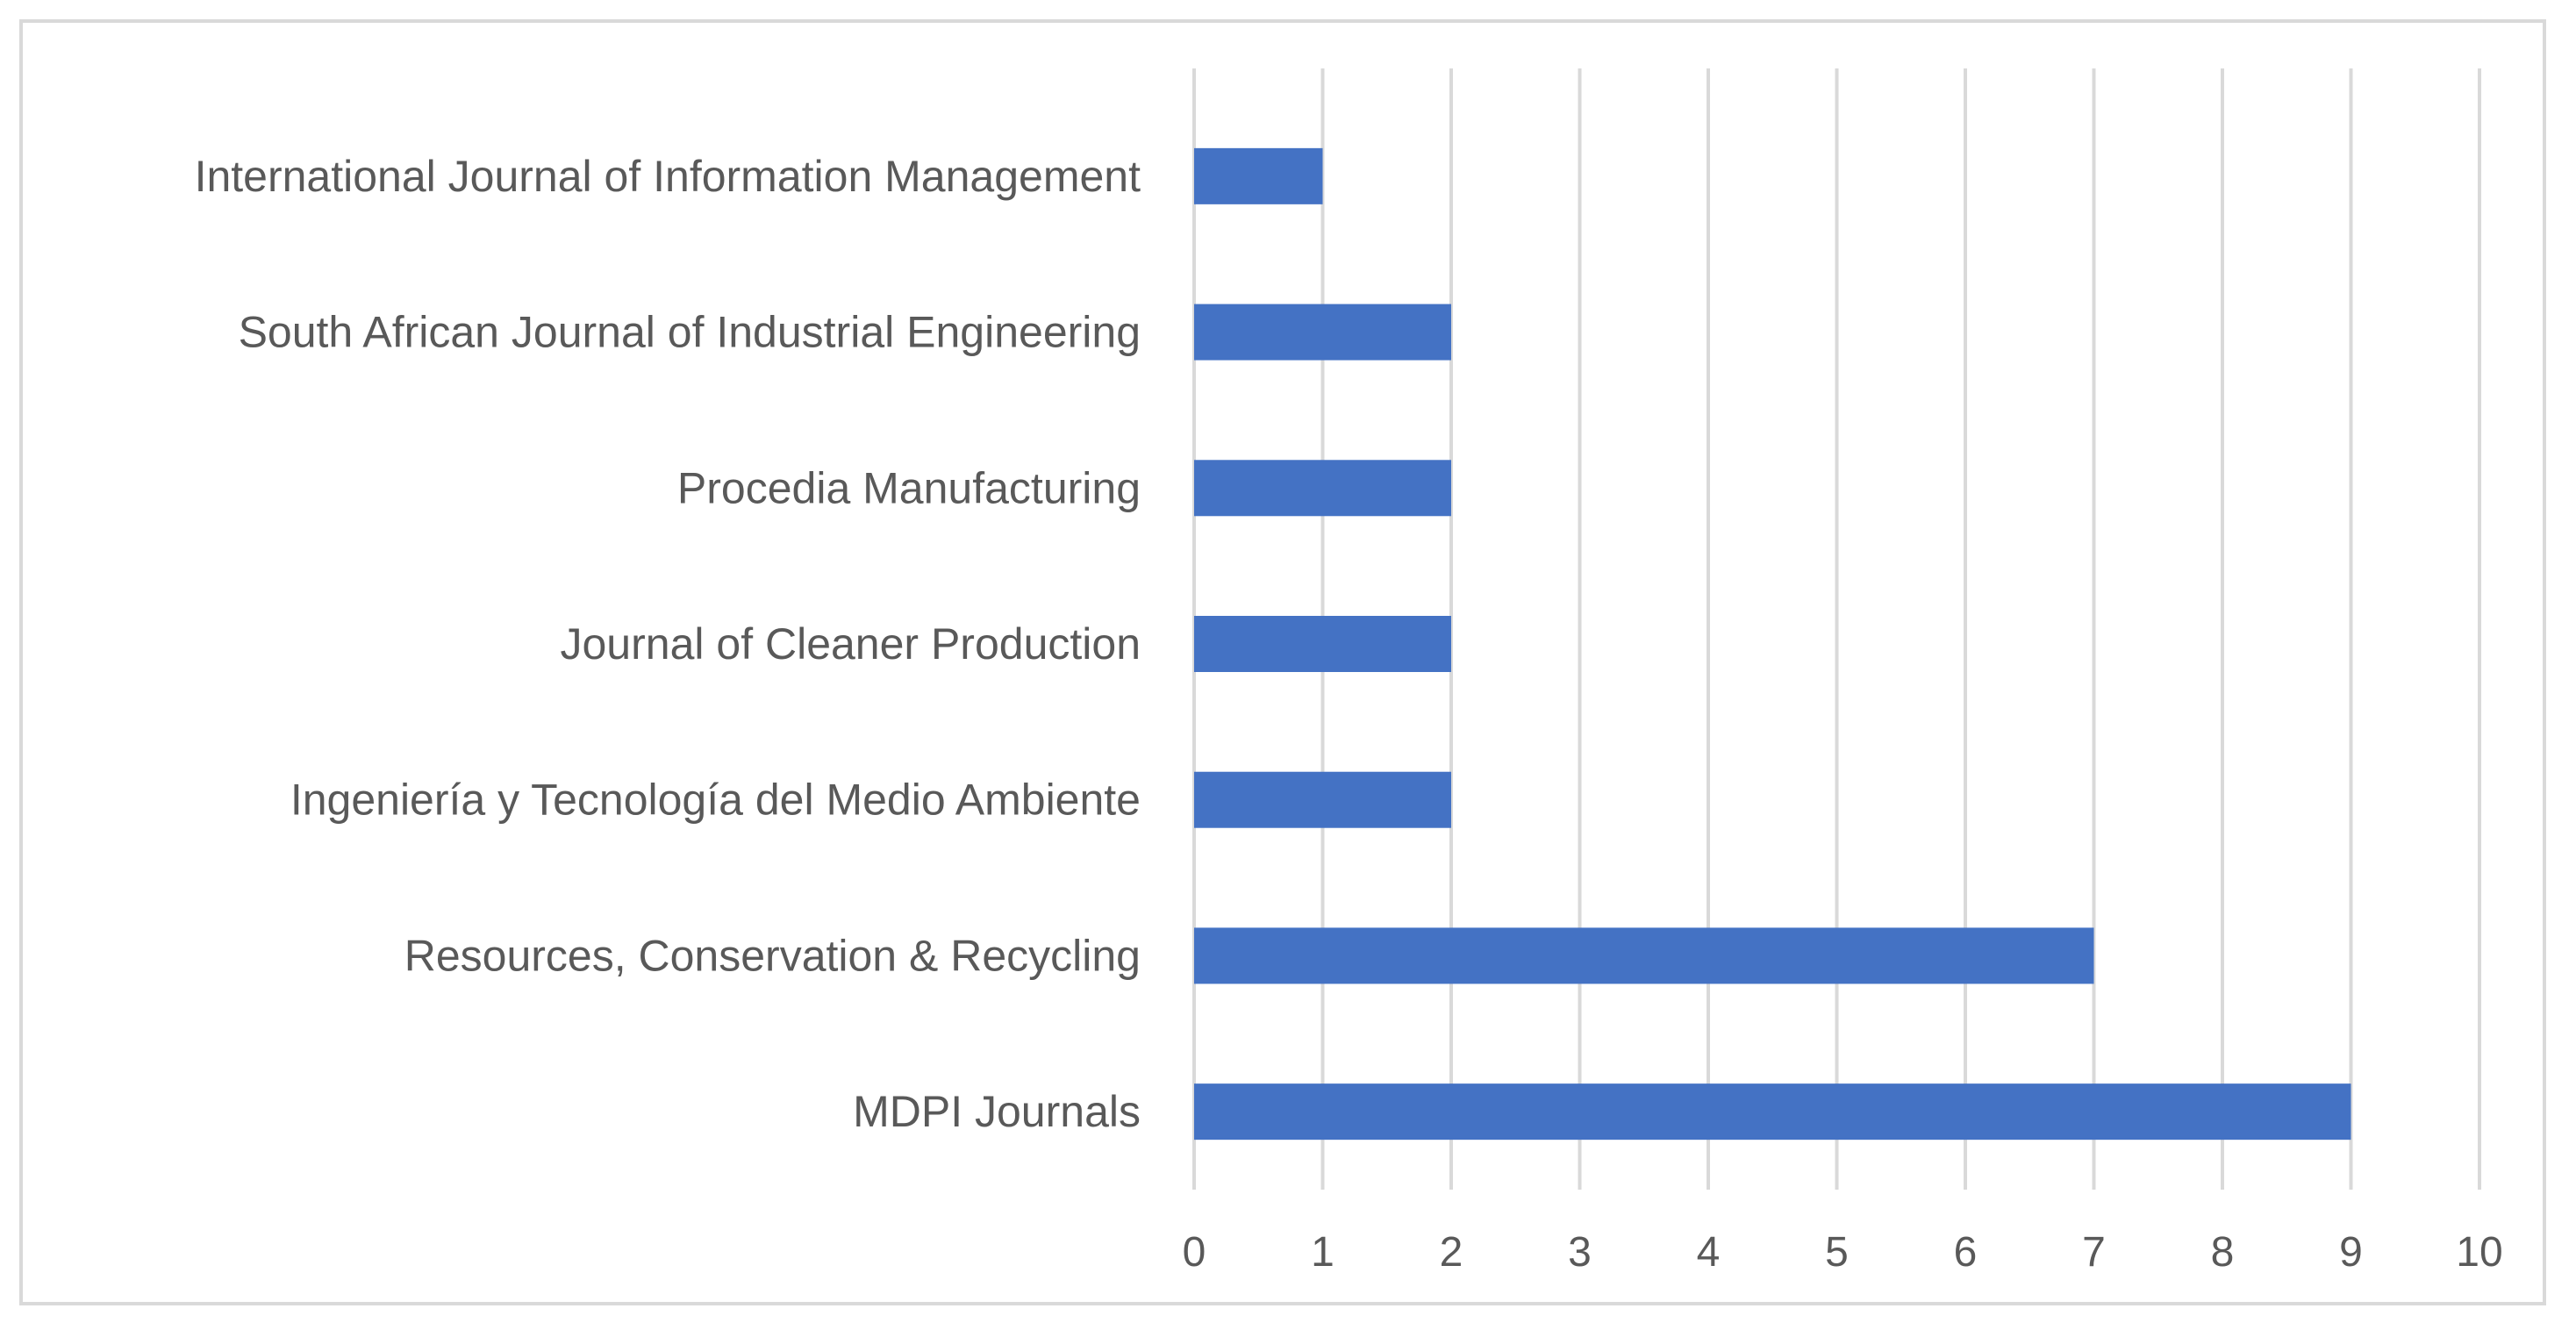 This screenshot has height=1330, width=2576. Describe the element at coordinates (2223, 1252) in the screenshot. I see `x-tick-label-8: 8` at that location.